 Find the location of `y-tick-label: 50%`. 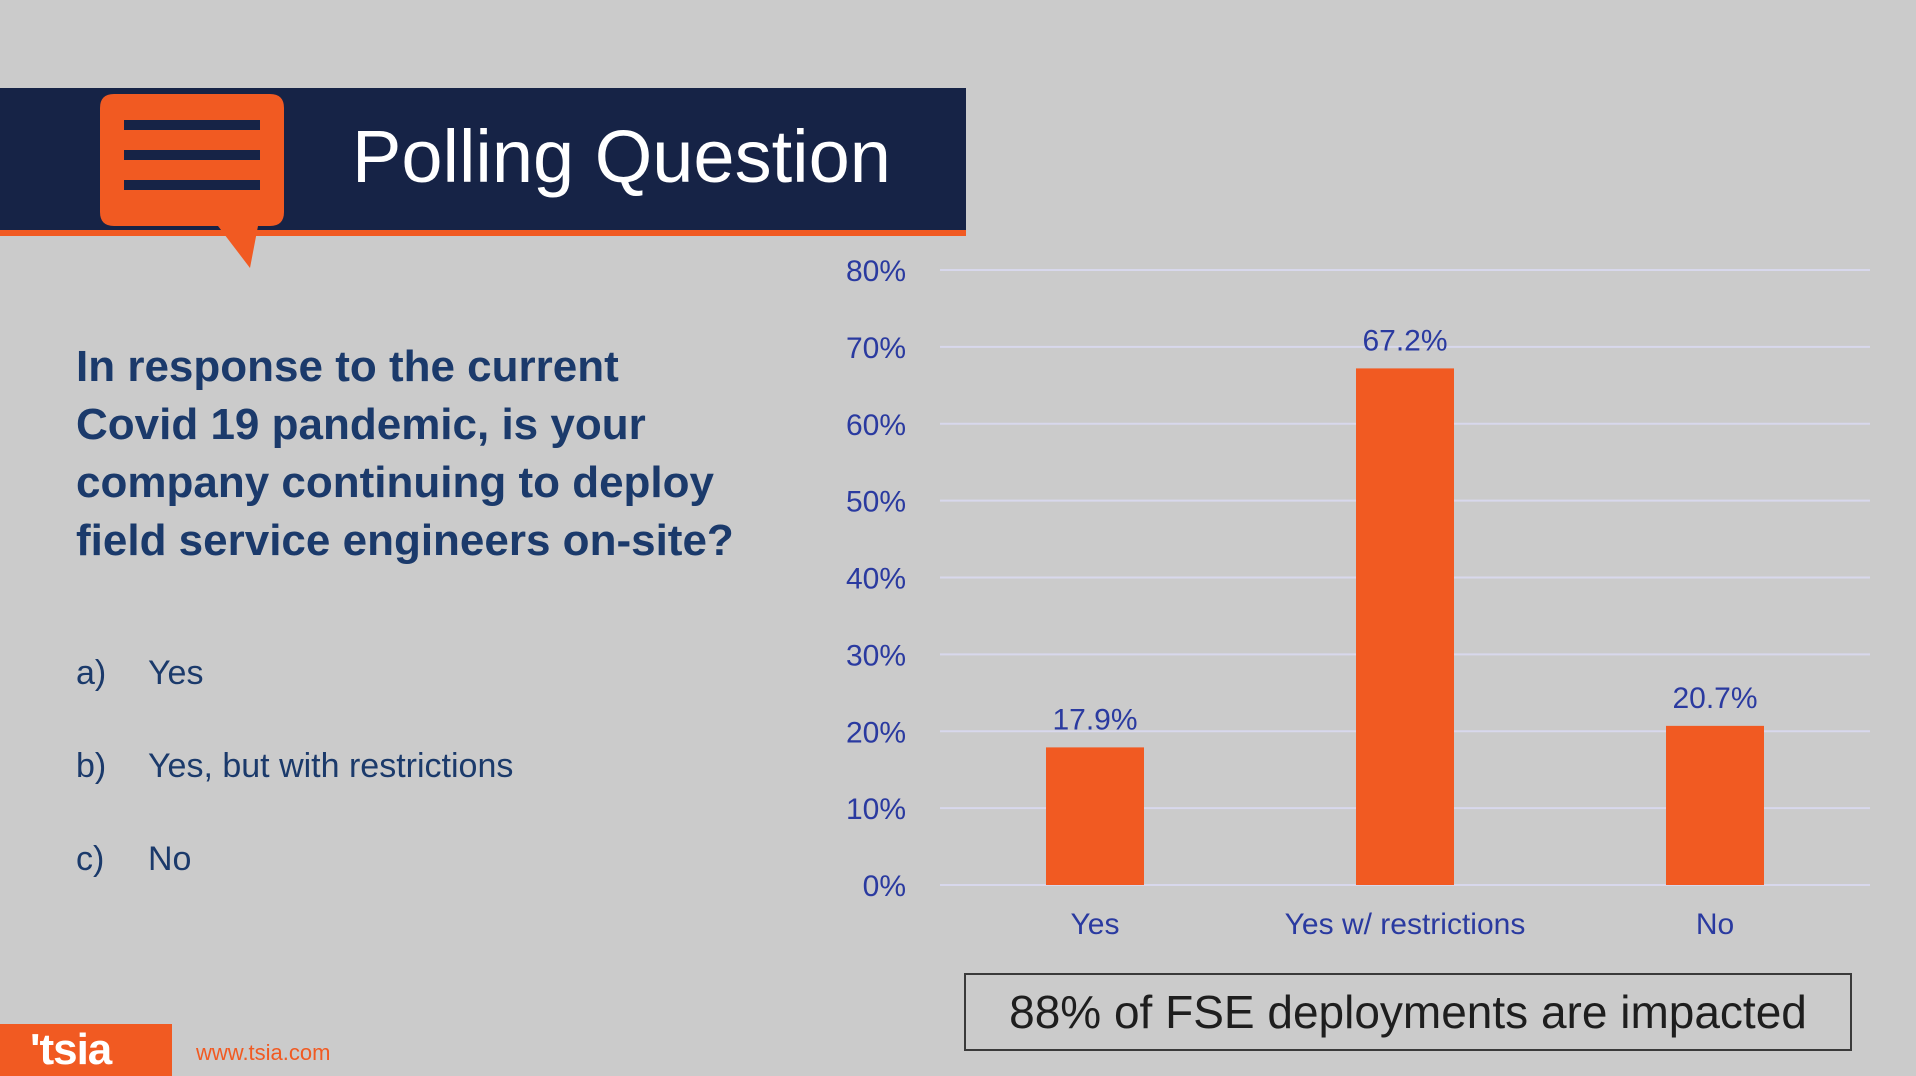

y-tick-label: 50% is located at coordinates (876, 502).